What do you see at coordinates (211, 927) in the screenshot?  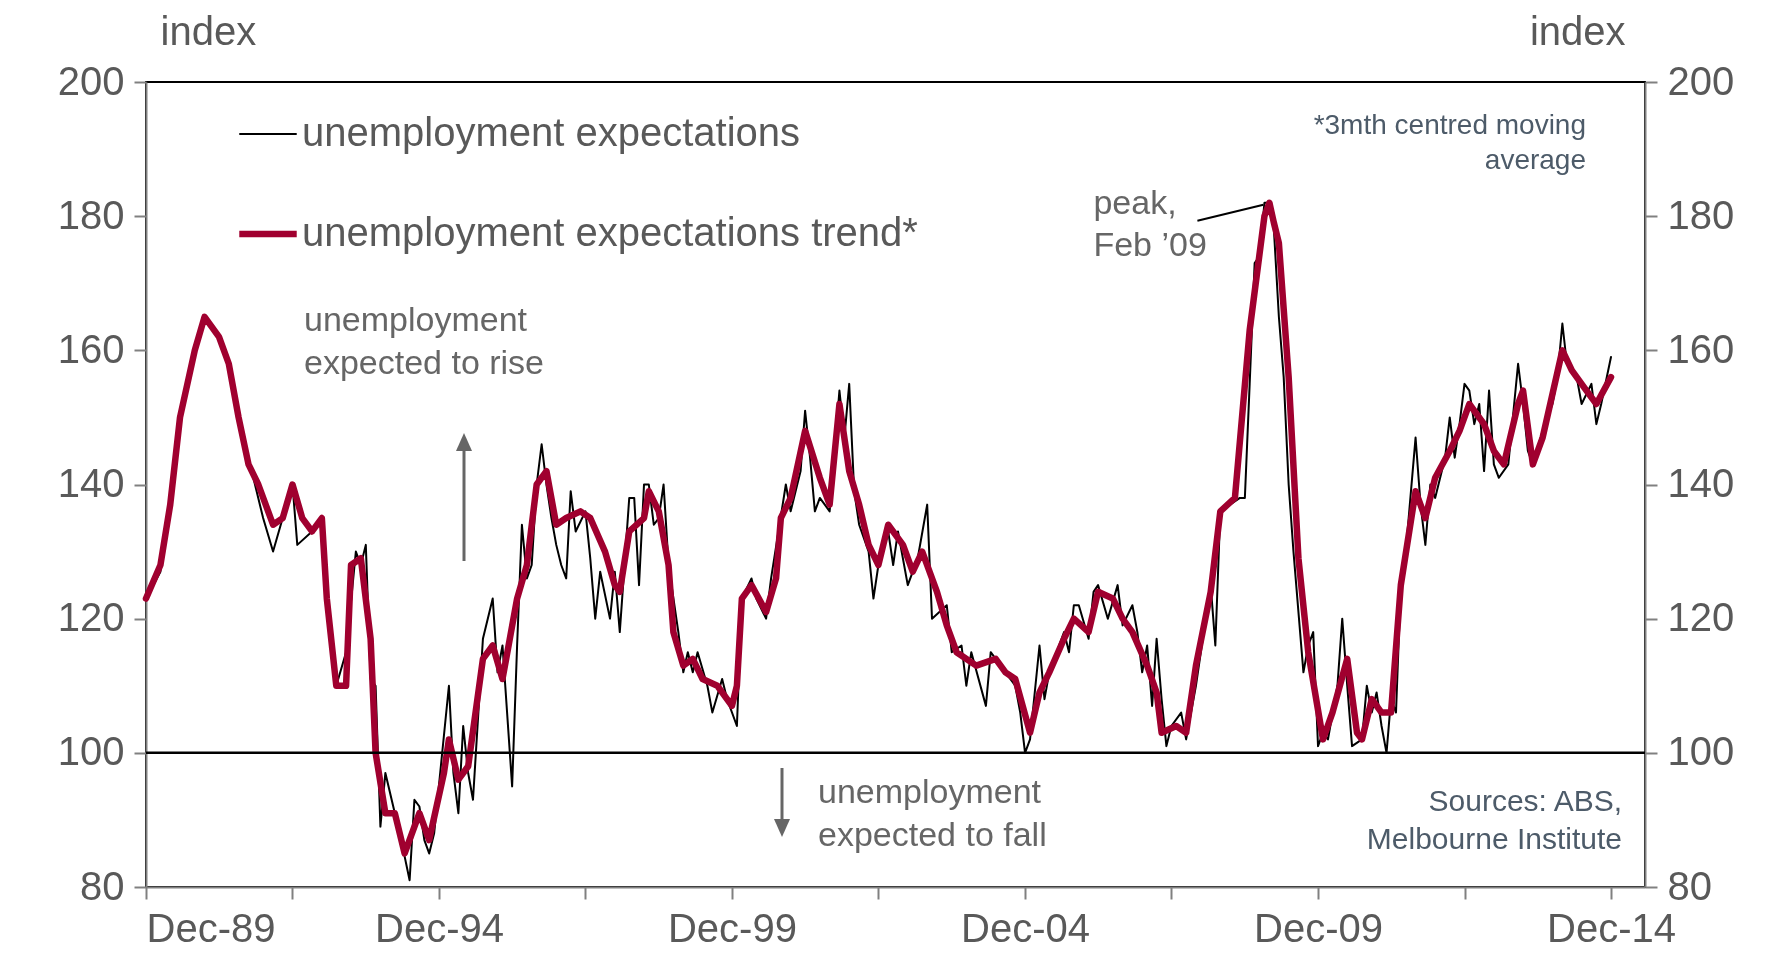 I see `x-tick-label: Dec-89` at bounding box center [211, 927].